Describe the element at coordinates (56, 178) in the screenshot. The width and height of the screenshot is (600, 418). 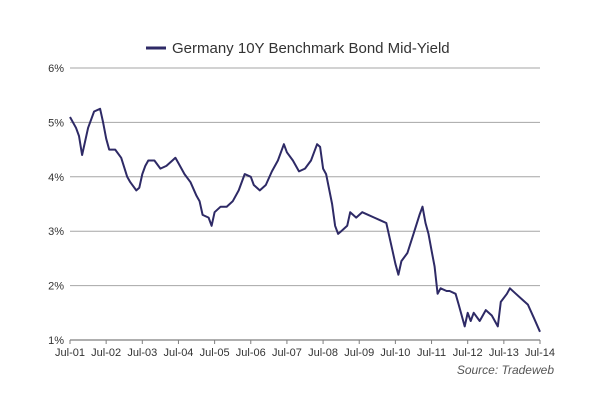
I see `y-tick-label: 4%` at that location.